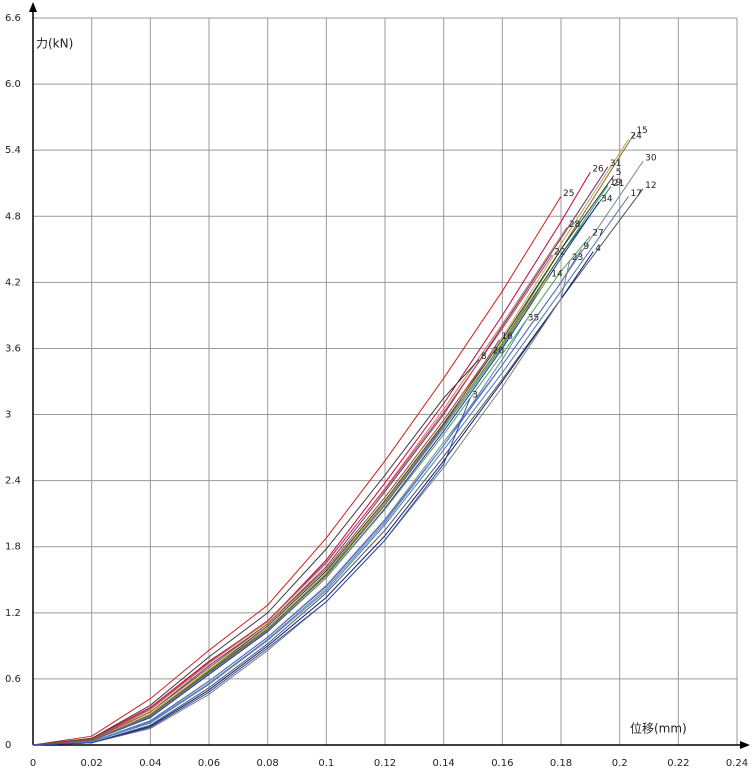 This screenshot has height=778, width=755. I want to click on x-tick-label: 0.04, so click(150, 763).